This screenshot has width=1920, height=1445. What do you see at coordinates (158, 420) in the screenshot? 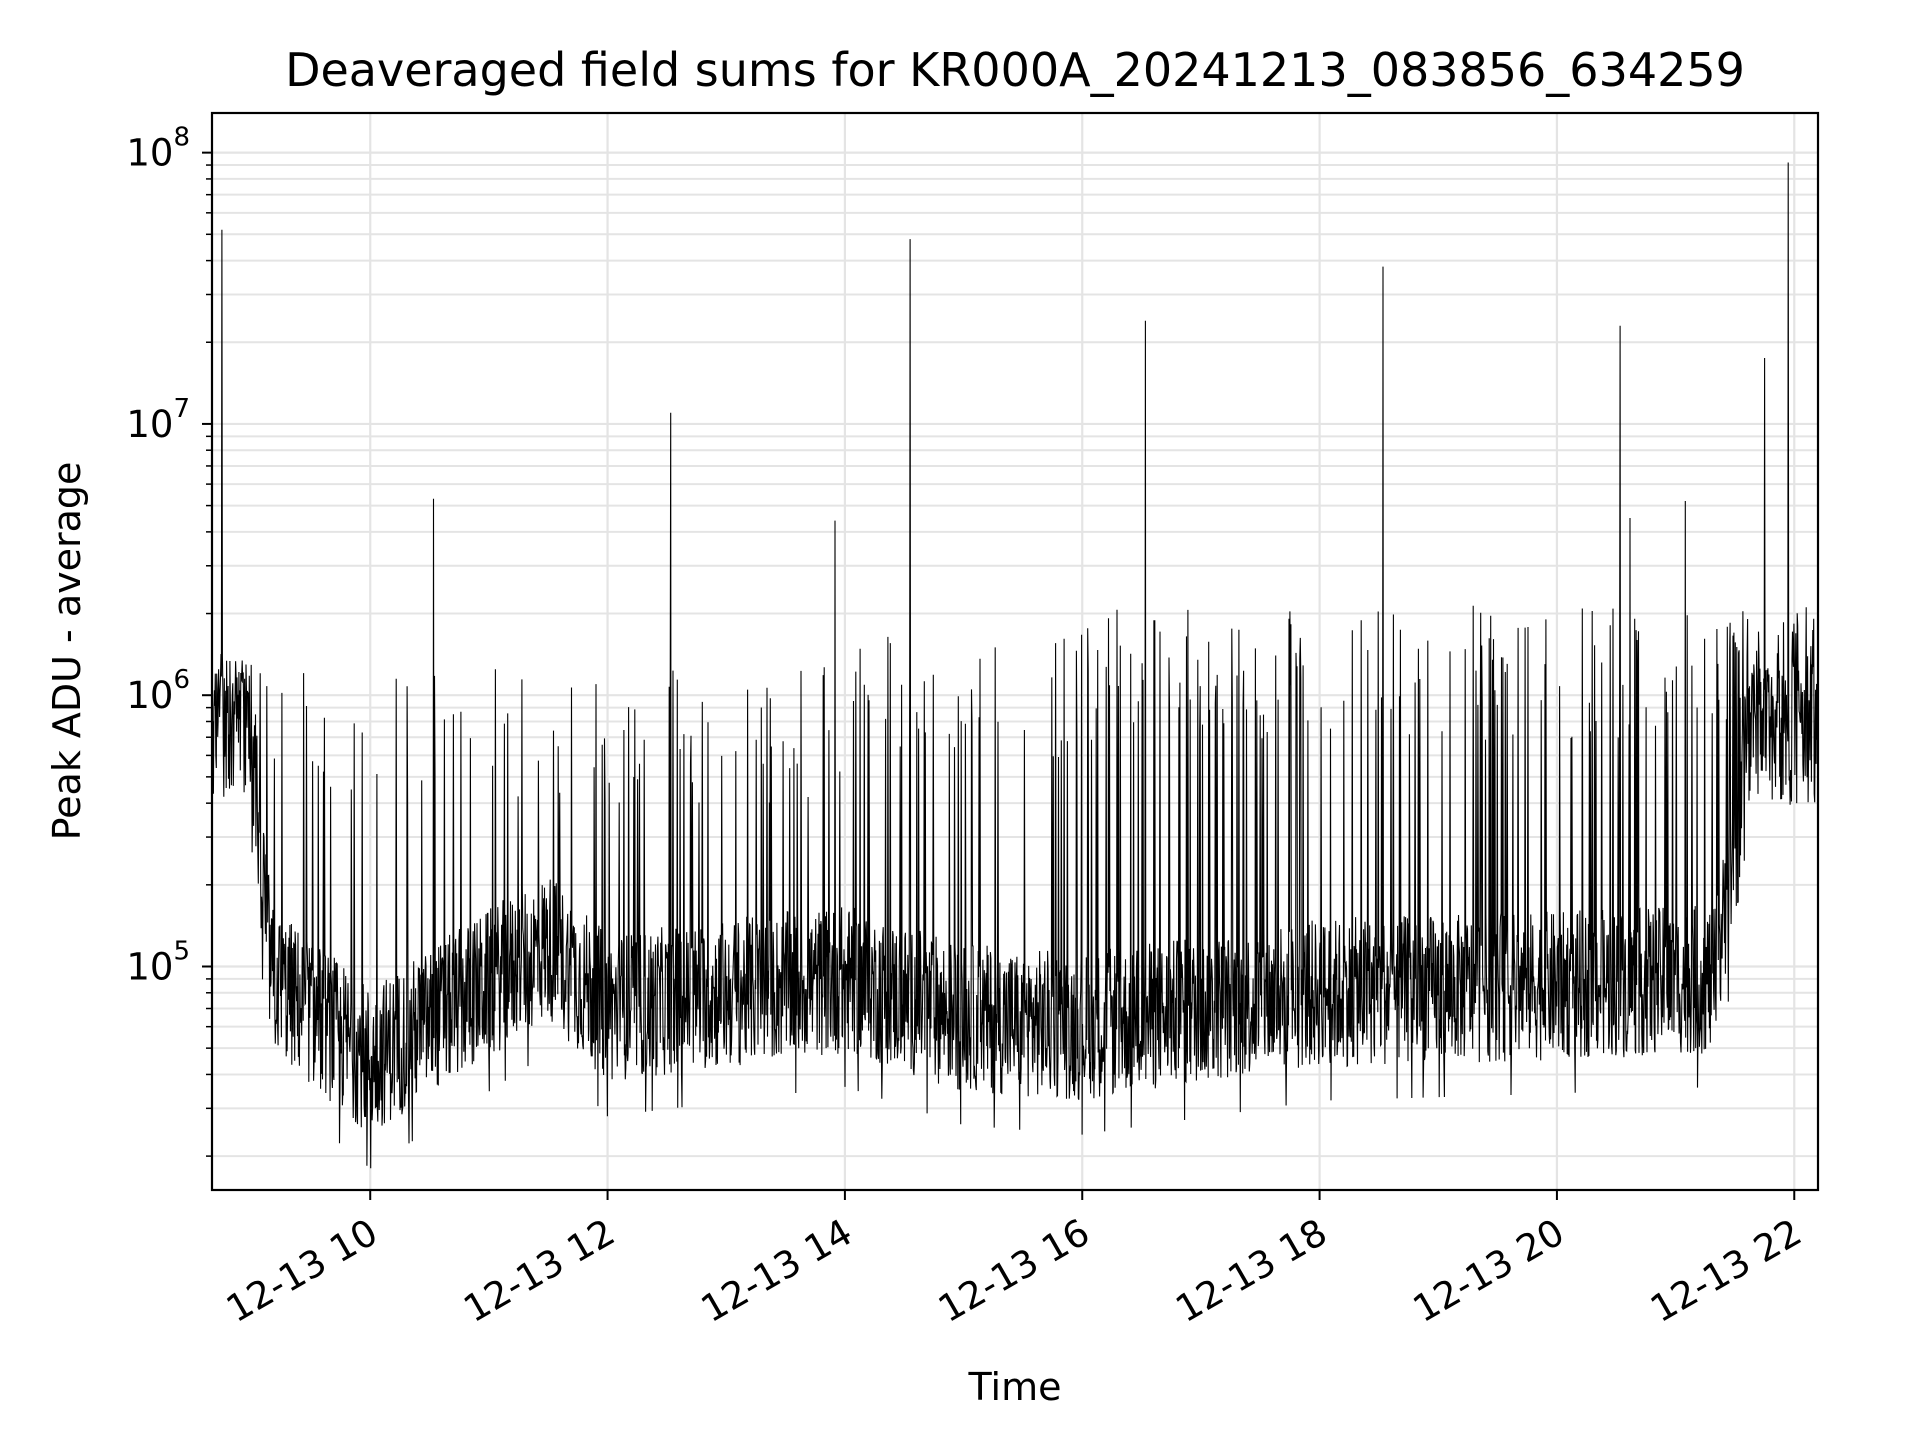
I see `y-tick-label: 10⁷` at bounding box center [158, 420].